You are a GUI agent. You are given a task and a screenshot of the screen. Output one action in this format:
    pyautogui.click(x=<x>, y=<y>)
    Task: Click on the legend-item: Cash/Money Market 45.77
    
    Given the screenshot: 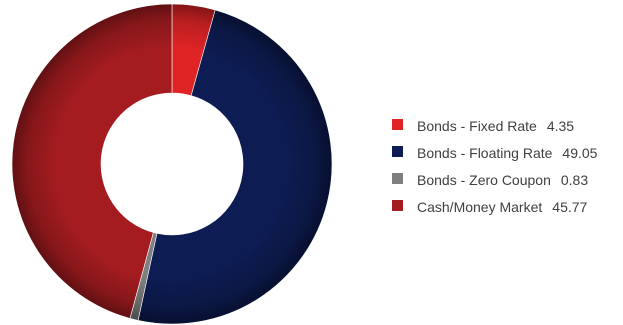 What is the action you would take?
    pyautogui.click(x=504, y=209)
    